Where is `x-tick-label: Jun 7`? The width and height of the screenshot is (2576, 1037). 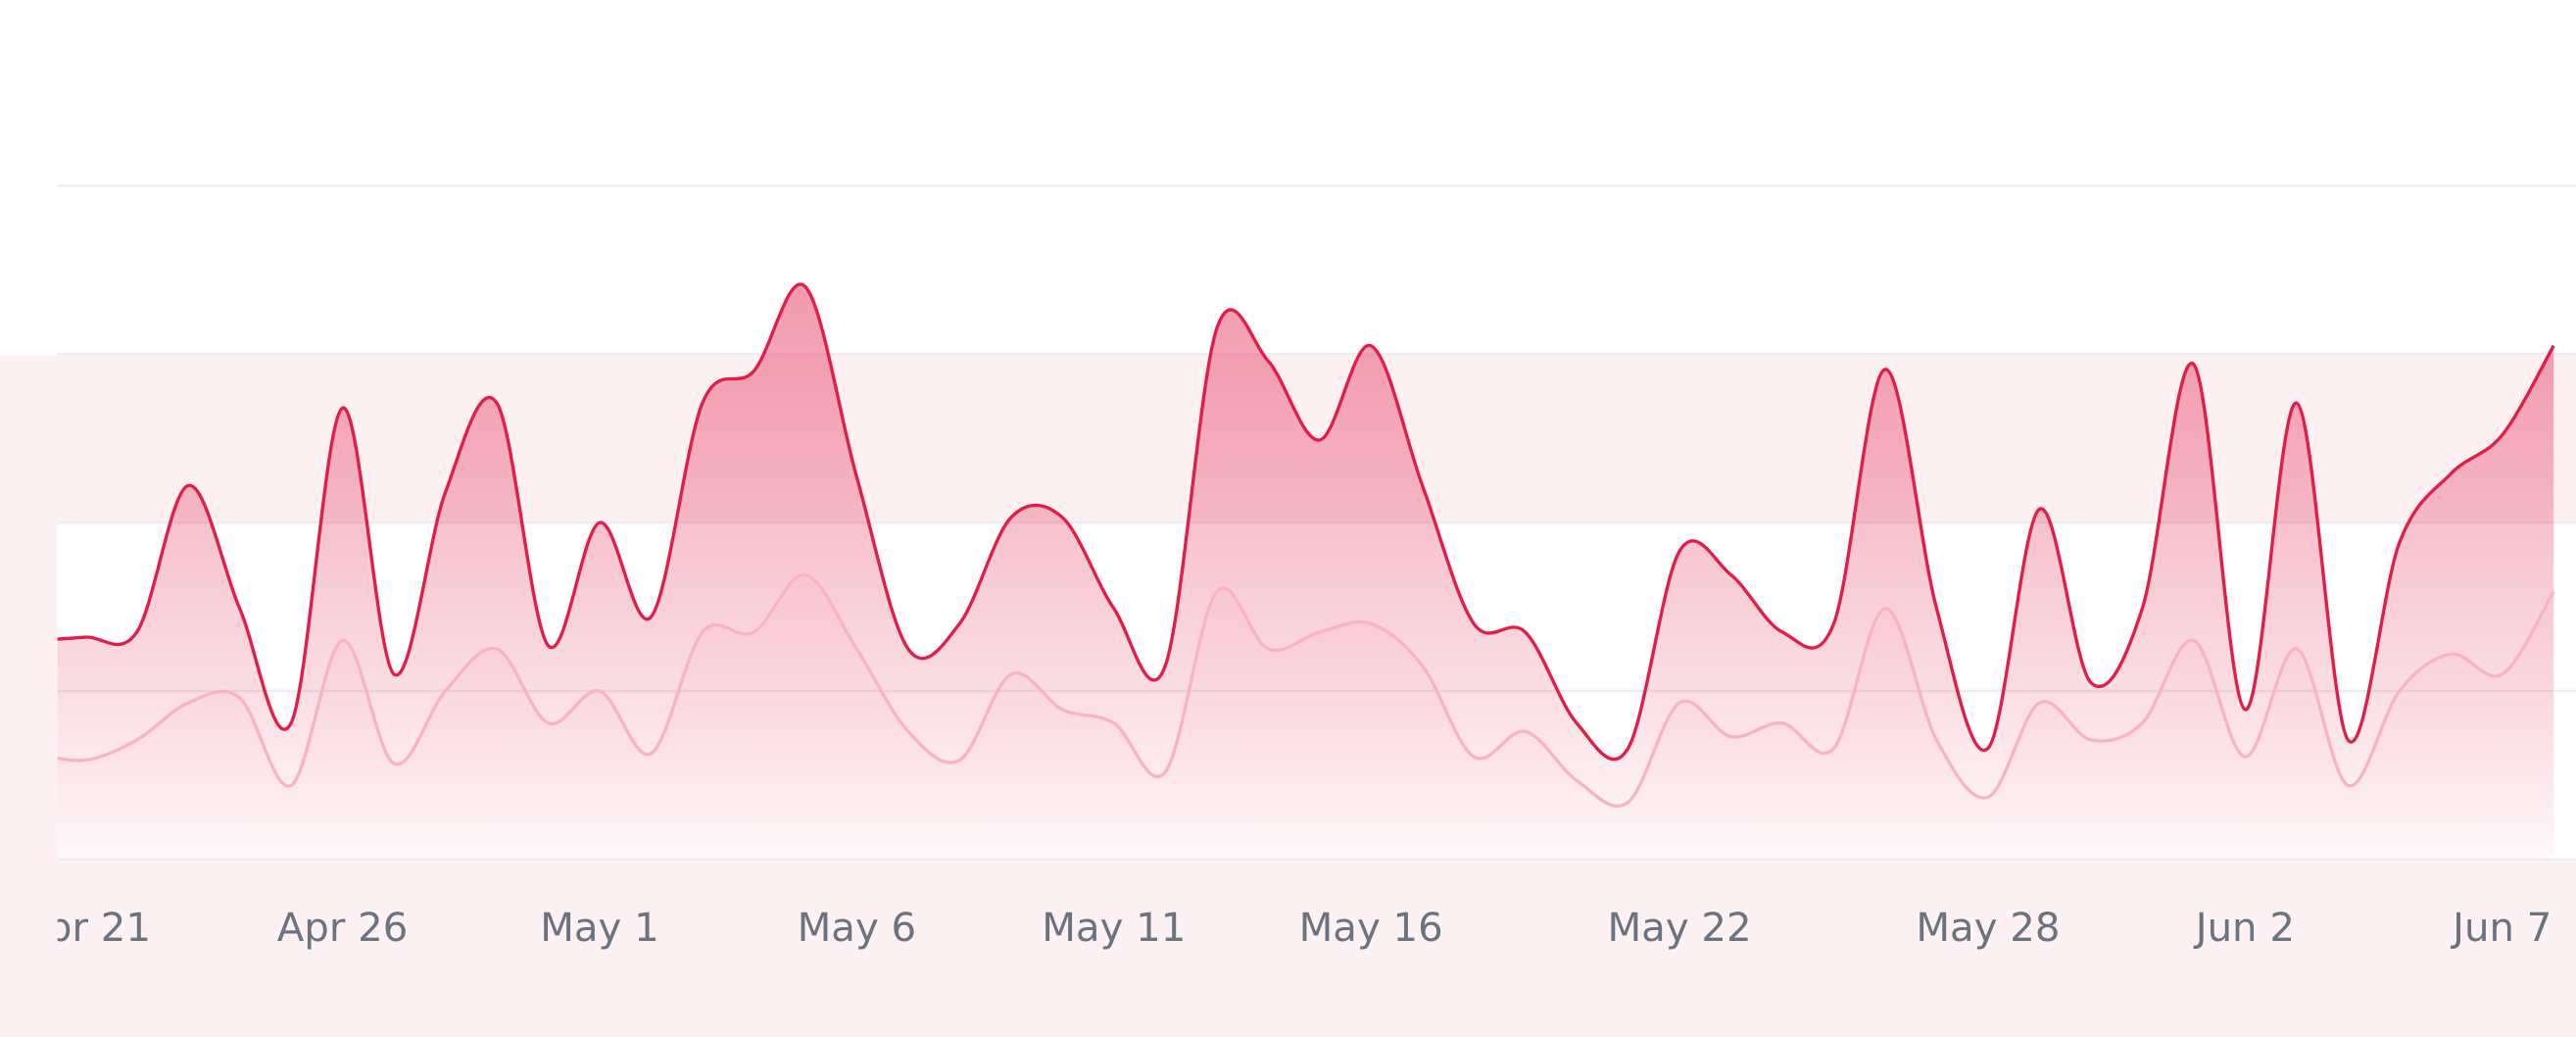 x-tick-label: Jun 7 is located at coordinates (2501, 928).